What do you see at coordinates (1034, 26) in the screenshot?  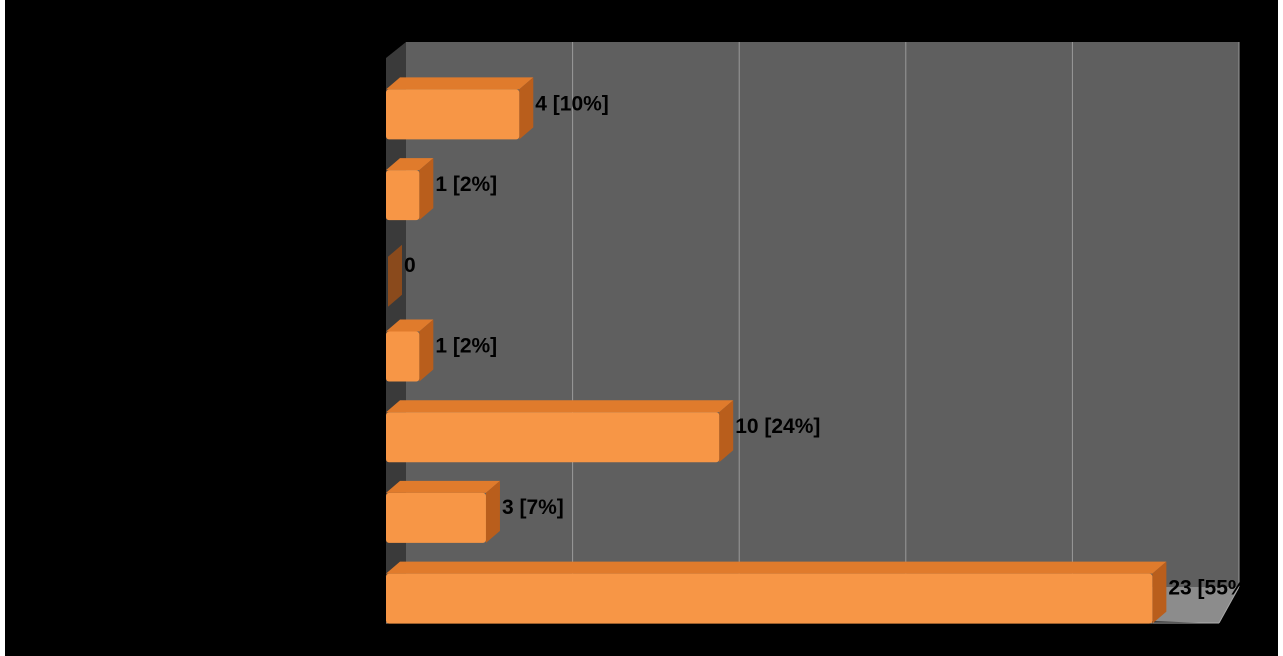 I see `chart-title: *42 Total Disciplinary Actions` at bounding box center [1034, 26].